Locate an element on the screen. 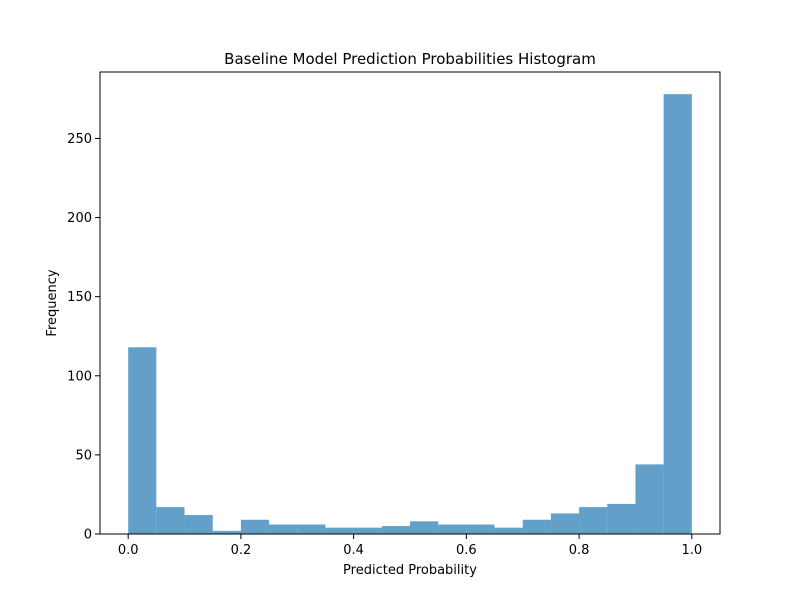 The width and height of the screenshot is (800, 600). x-tick-label: 1.0 is located at coordinates (691, 550).